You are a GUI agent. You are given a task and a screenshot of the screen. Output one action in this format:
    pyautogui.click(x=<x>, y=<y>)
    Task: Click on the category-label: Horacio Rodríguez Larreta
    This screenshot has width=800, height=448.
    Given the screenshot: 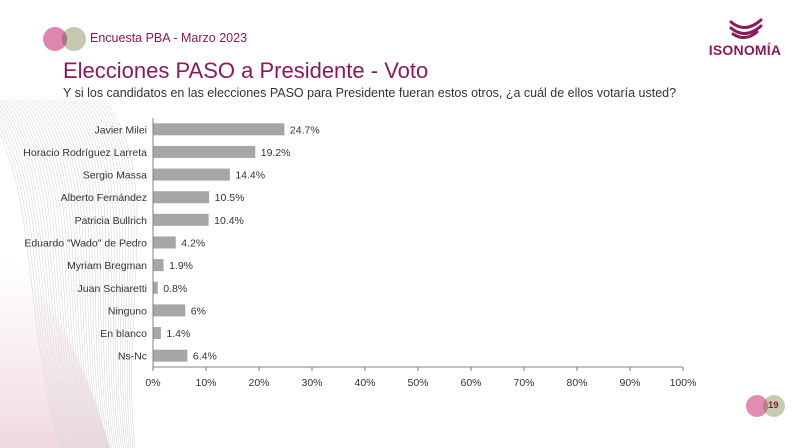 What is the action you would take?
    pyautogui.click(x=85, y=153)
    